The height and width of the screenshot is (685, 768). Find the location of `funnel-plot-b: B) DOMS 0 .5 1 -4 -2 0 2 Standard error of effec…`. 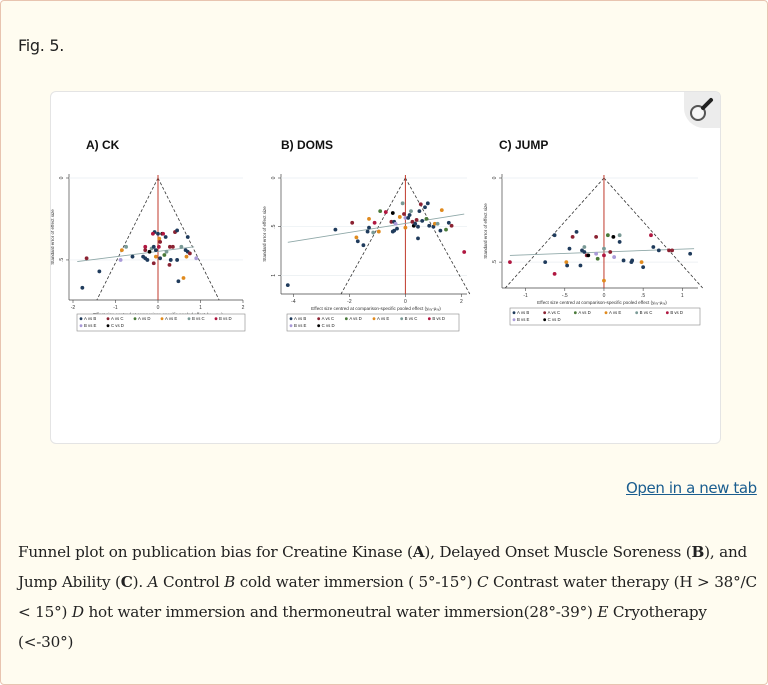

funnel-plot-b: B) DOMS 0 .5 1 -4 -2 0 2 Standard error of effec… is located at coordinates (366, 235).